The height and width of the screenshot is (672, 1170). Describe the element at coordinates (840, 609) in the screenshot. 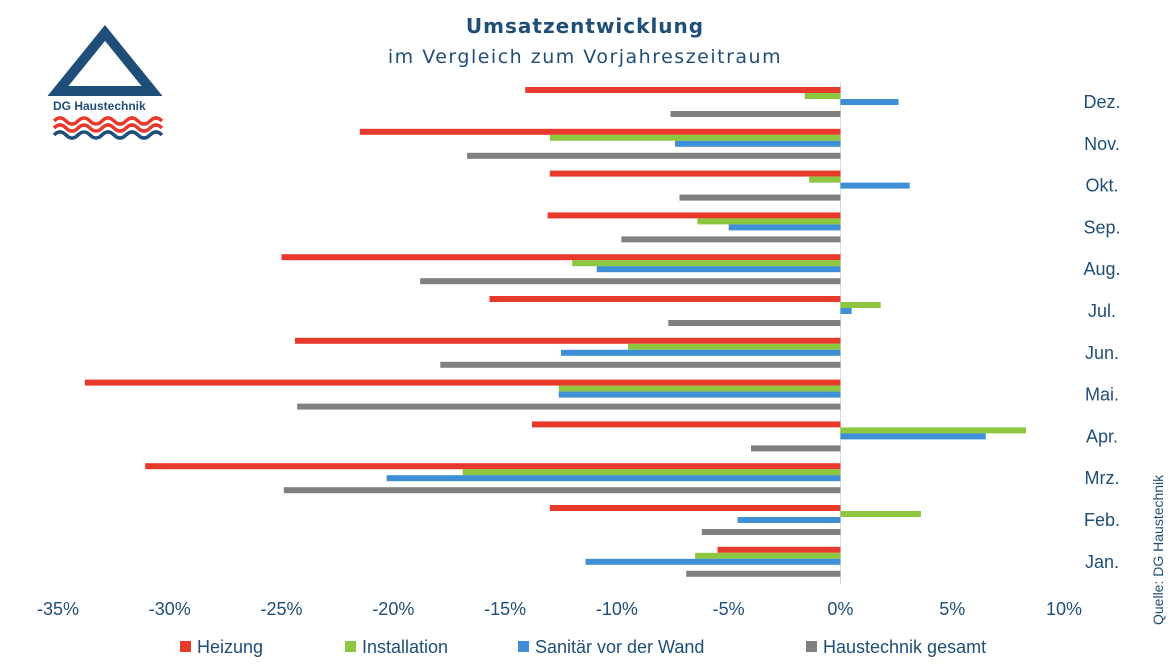

I see `x-tick-label: 0%` at that location.